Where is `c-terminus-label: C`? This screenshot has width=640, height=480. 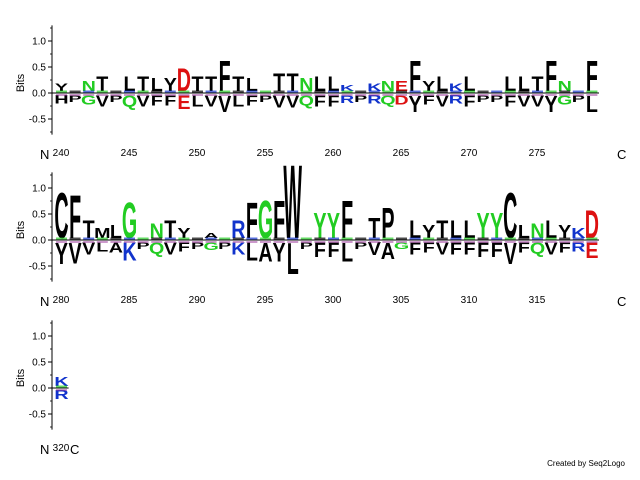 c-terminus-label: C is located at coordinates (74, 449).